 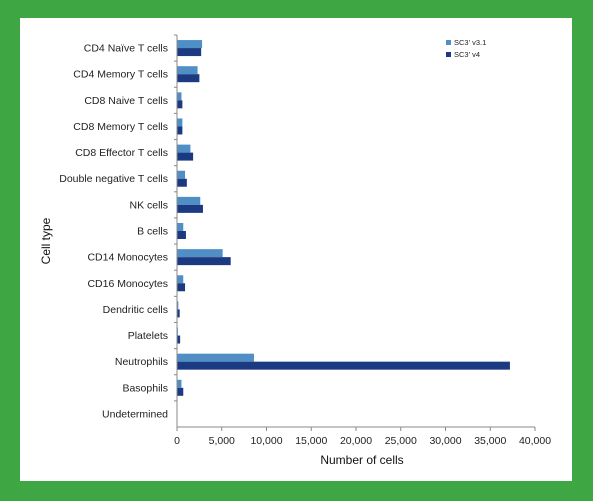 I want to click on x-axis-title: Number of cells, so click(x=361, y=460).